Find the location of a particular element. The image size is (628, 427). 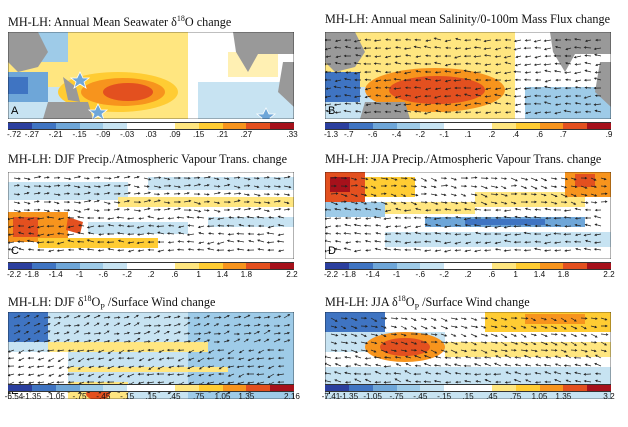

colorbar-c is located at coordinates (151, 266).